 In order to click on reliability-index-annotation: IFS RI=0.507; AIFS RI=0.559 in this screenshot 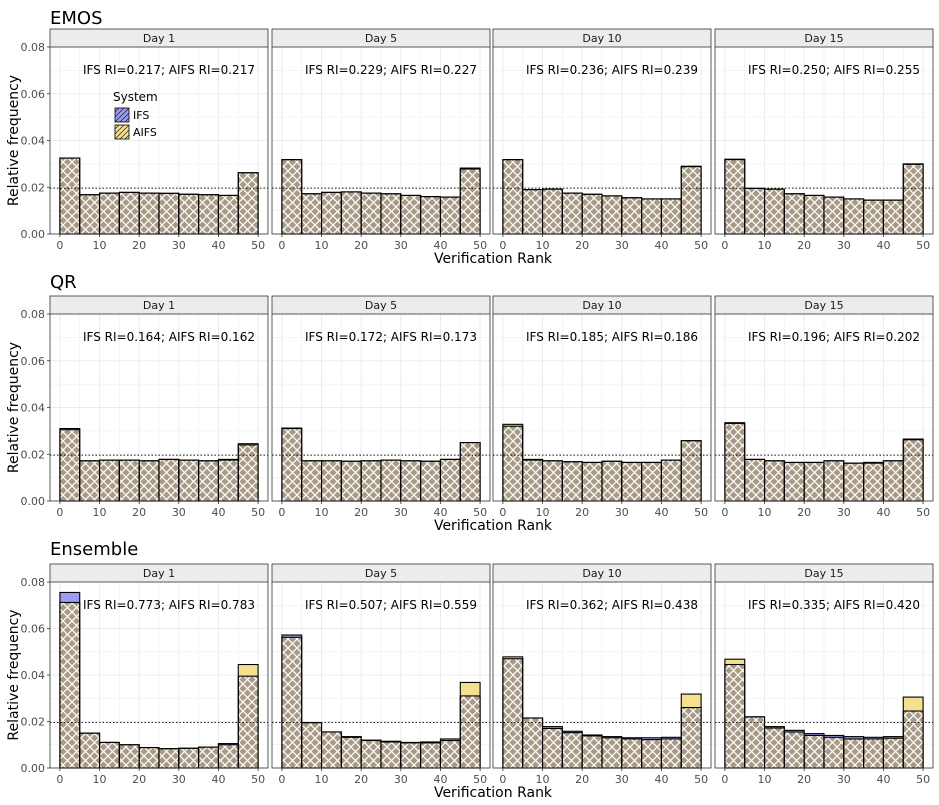, I will do `click(391, 605)`.